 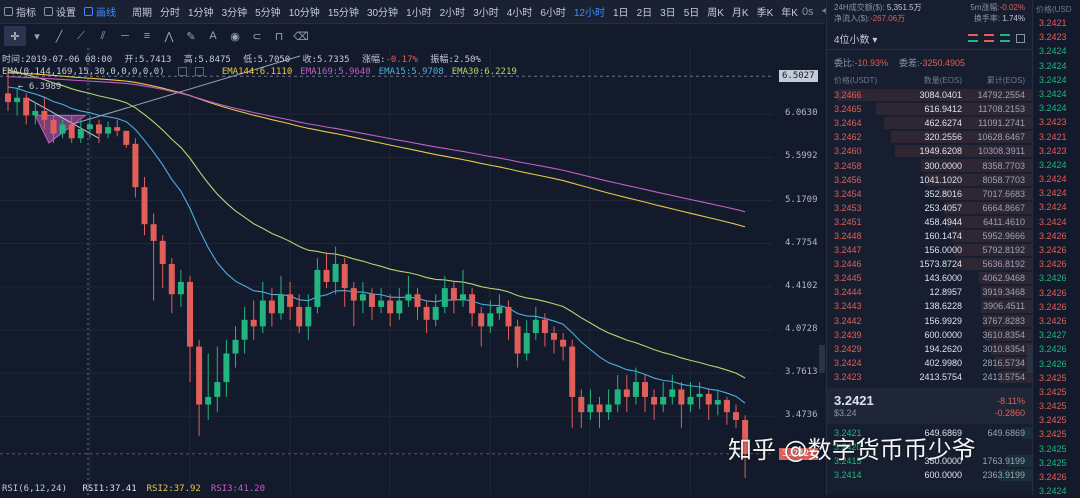 I want to click on ohlc-change: 涨幅:-0.17%, so click(x=389, y=60).